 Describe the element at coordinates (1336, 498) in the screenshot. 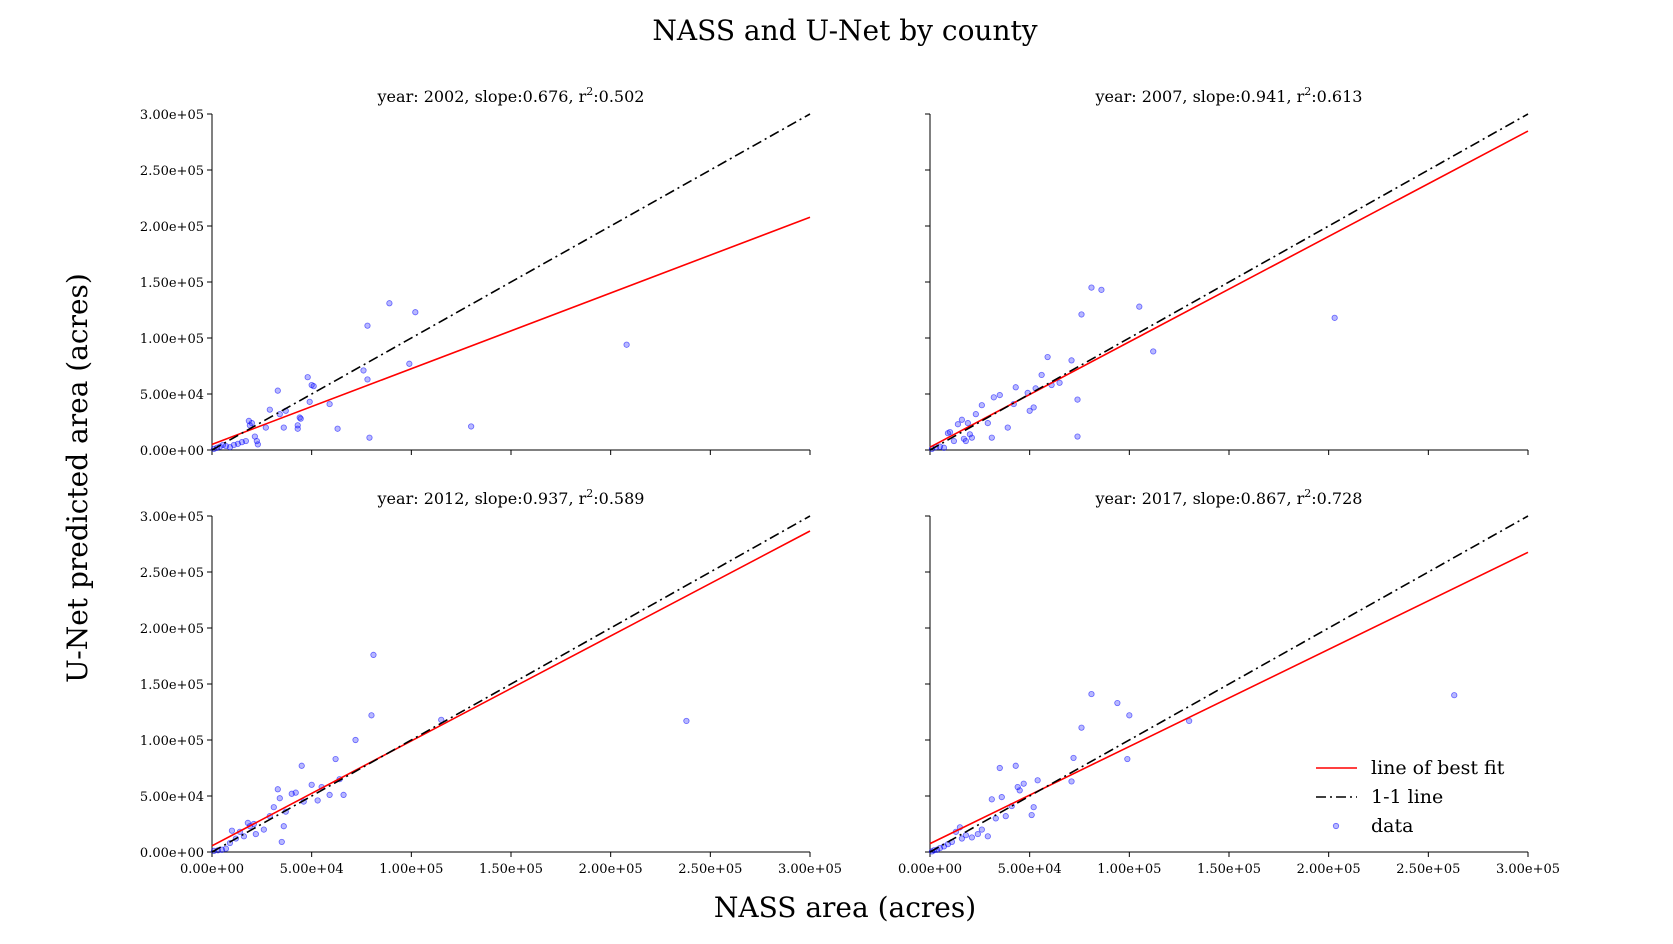

I see `subplot-title-suffix: :0.728` at that location.